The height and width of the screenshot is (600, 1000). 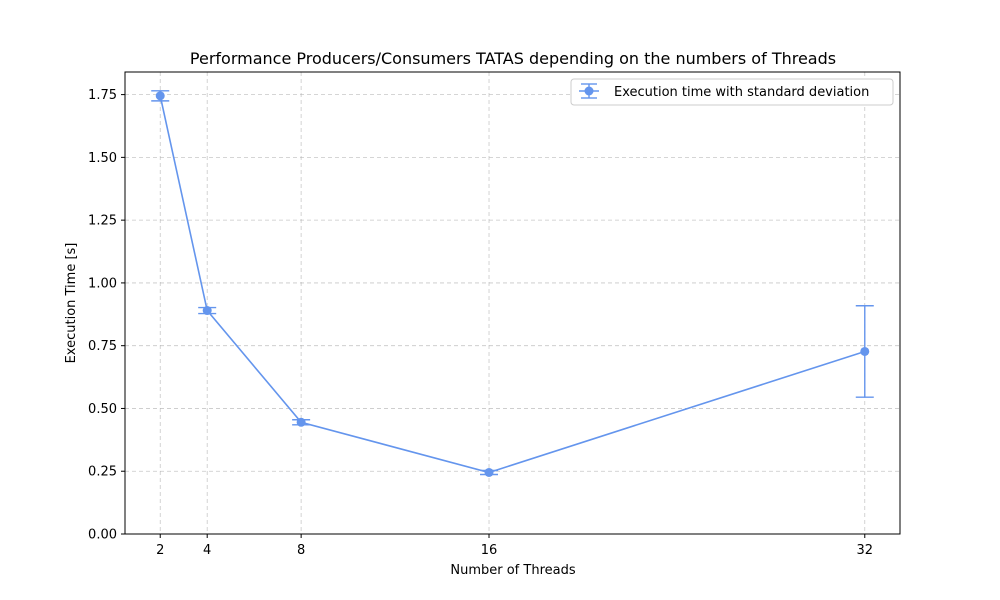 I want to click on y-tick-label: 1.75, so click(x=102, y=95).